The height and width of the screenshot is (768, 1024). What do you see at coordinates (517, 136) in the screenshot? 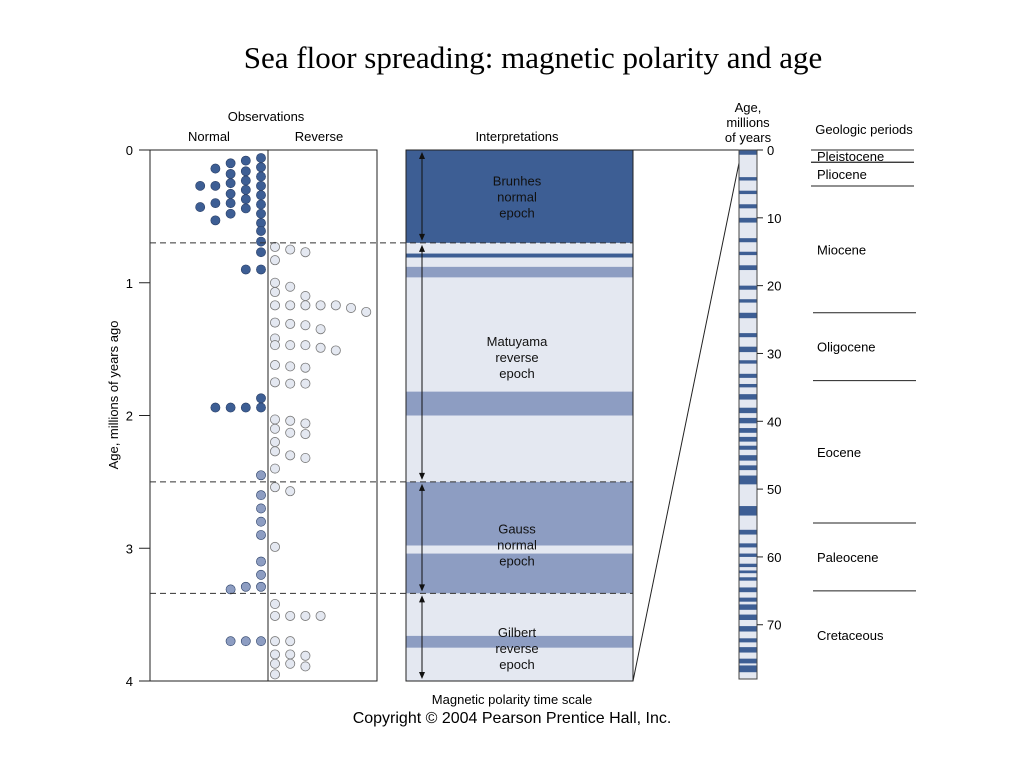
I see `interpretations-heading: Interpretations` at bounding box center [517, 136].